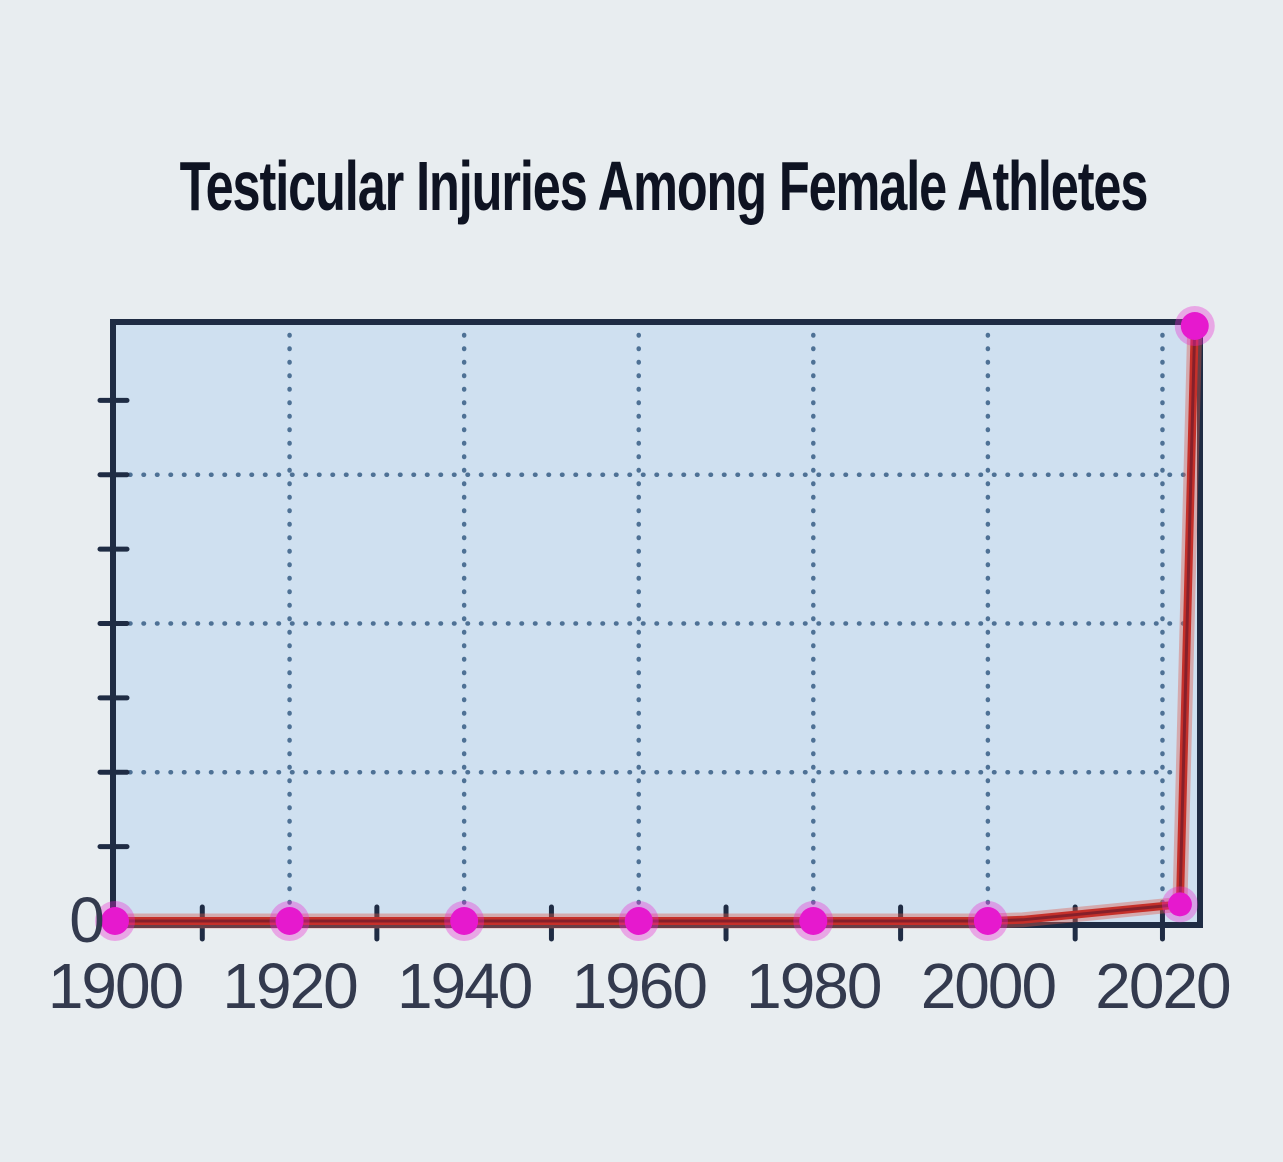  Describe the element at coordinates (87, 920) in the screenshot. I see `y-axis-zero-label: 0` at that location.